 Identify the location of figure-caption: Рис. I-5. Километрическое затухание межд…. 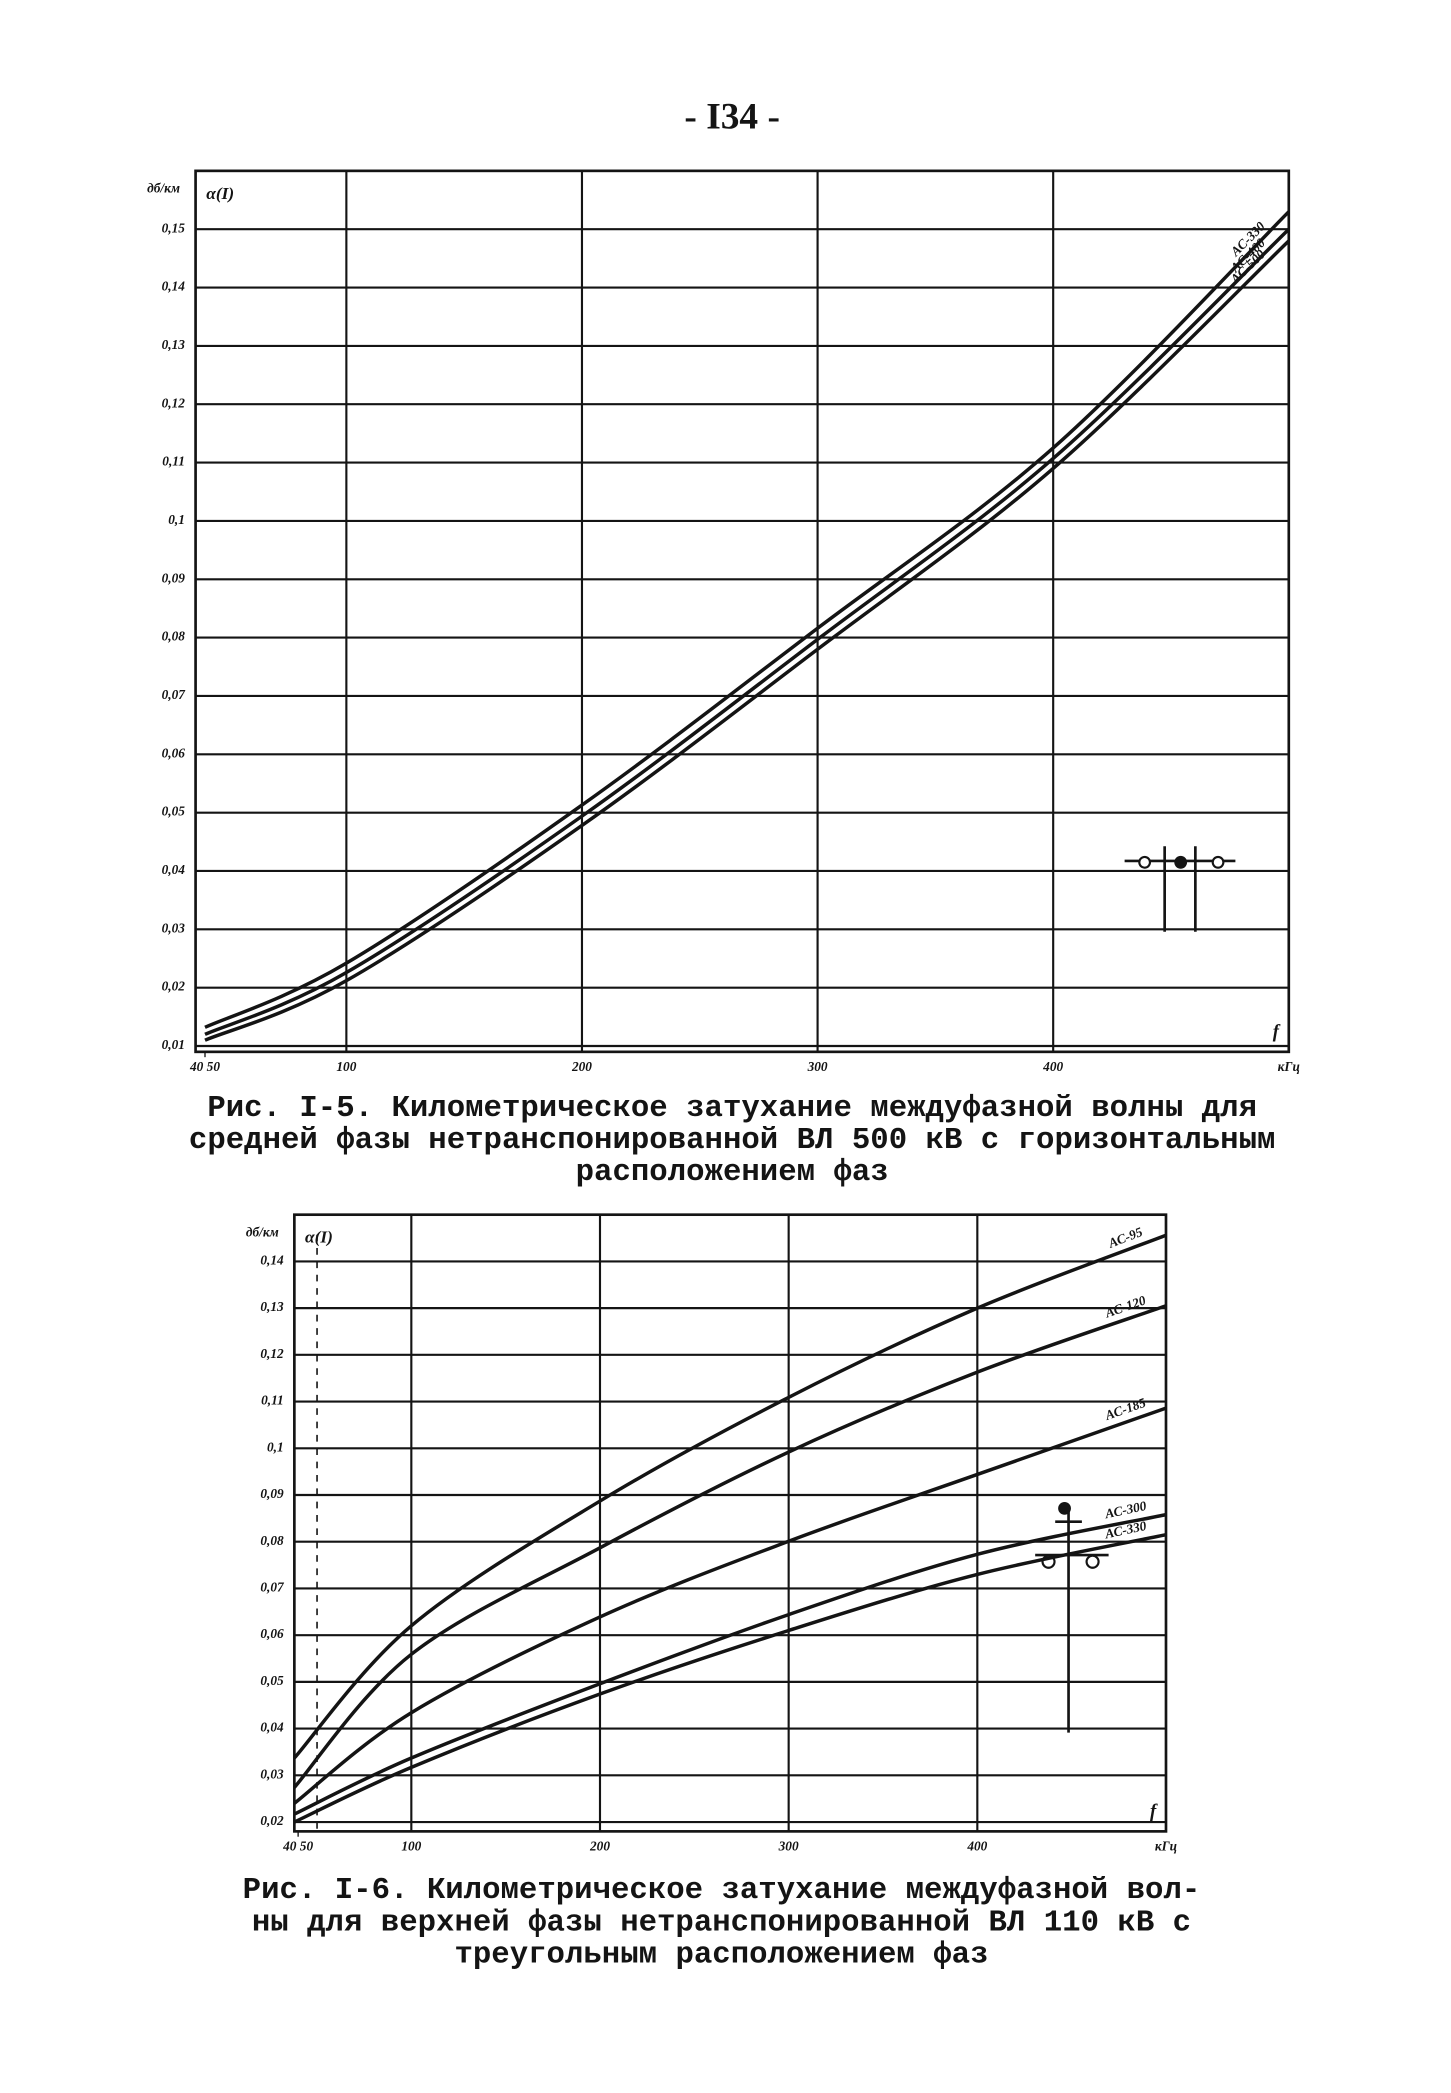
(732, 1108).